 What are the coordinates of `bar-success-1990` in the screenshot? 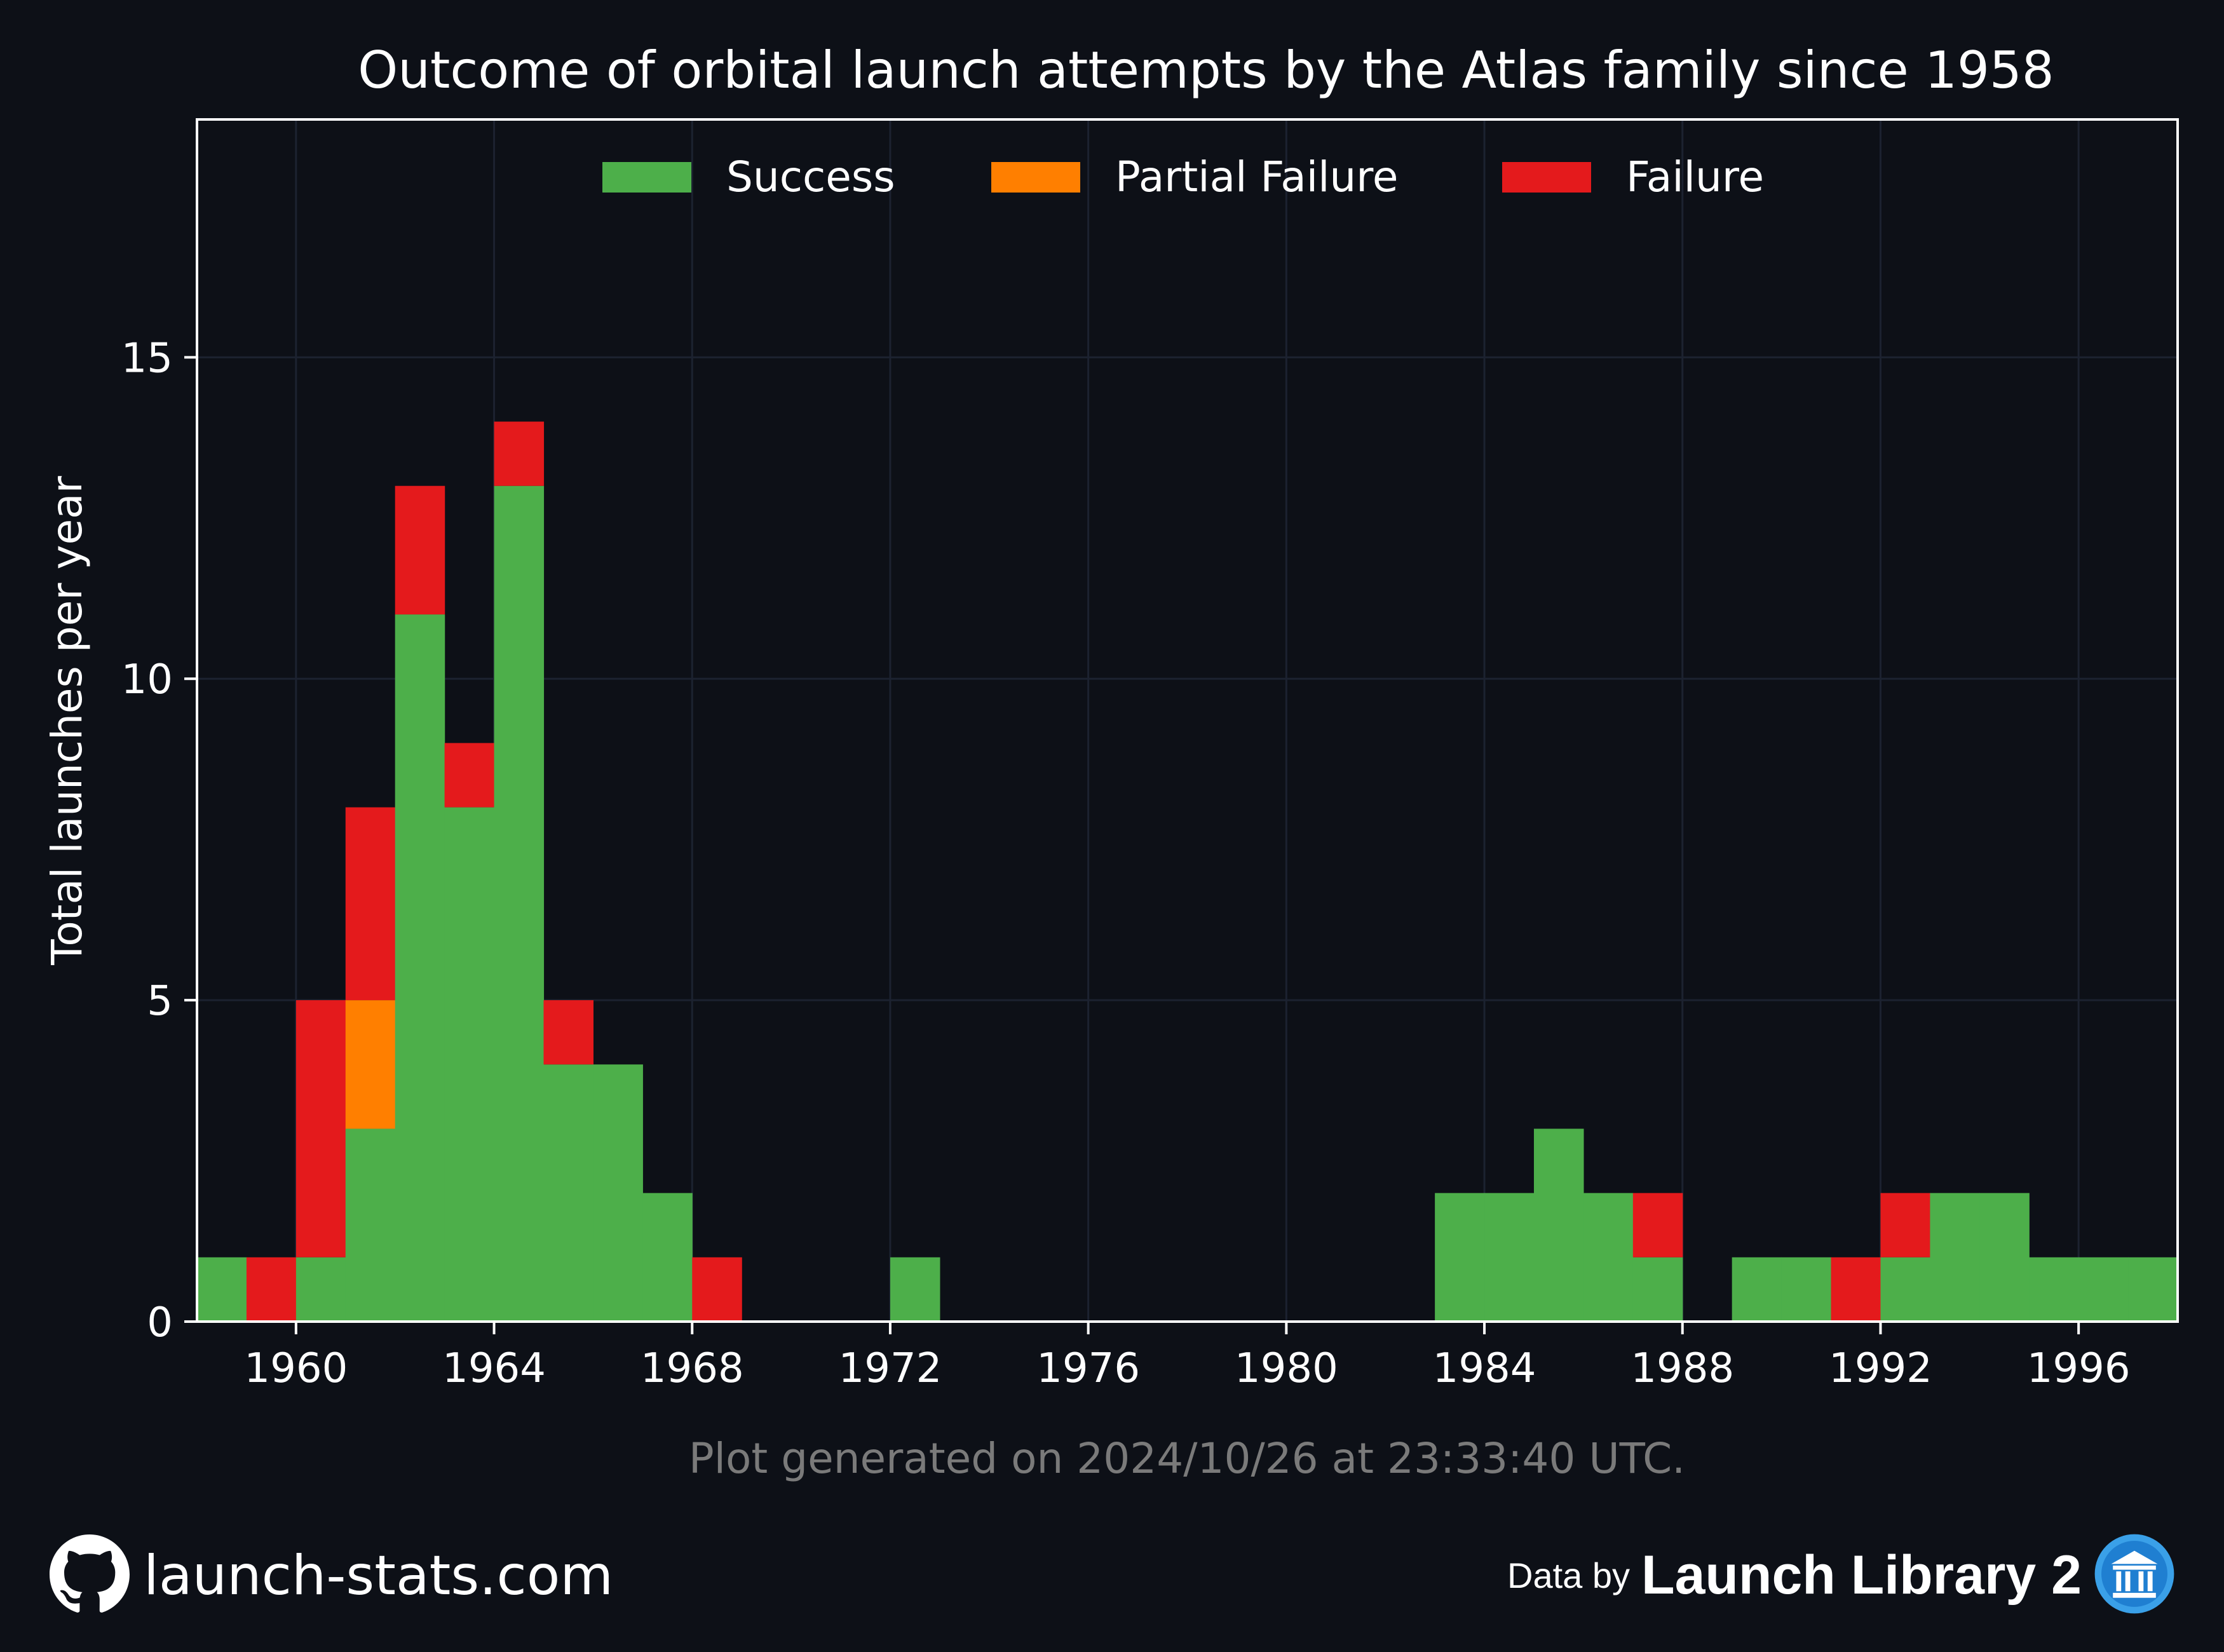 It's located at (1806, 1290).